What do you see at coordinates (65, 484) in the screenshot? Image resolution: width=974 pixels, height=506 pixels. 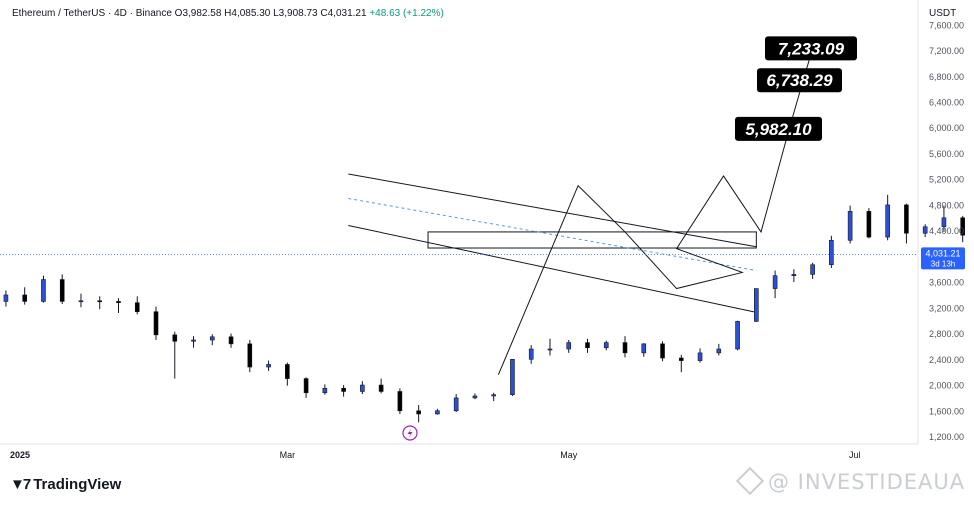 I see `tradingview-logo: ▼7 TradingView` at bounding box center [65, 484].